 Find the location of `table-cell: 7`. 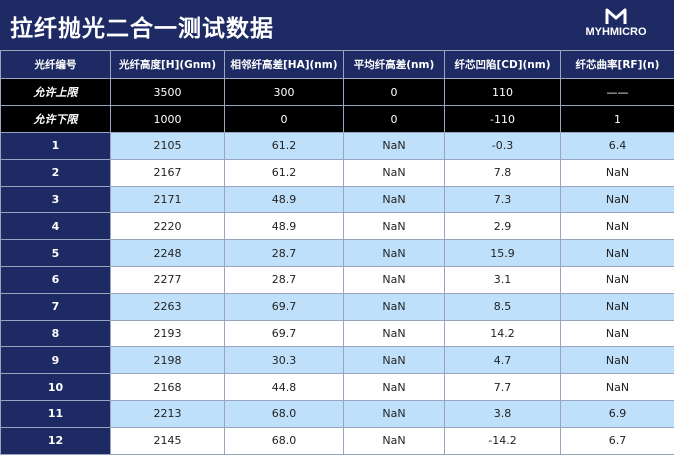

table-cell: 7 is located at coordinates (56, 306).